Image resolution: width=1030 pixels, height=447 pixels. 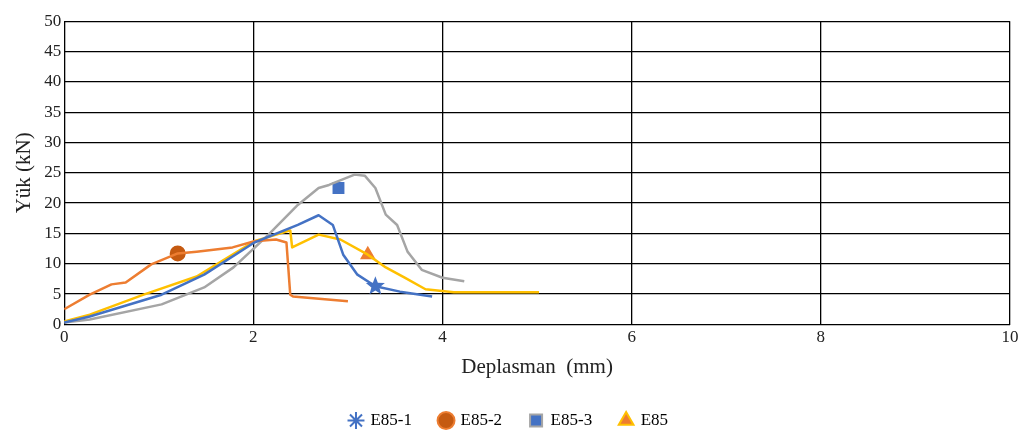 I want to click on legend-label: E85, so click(x=654, y=419).